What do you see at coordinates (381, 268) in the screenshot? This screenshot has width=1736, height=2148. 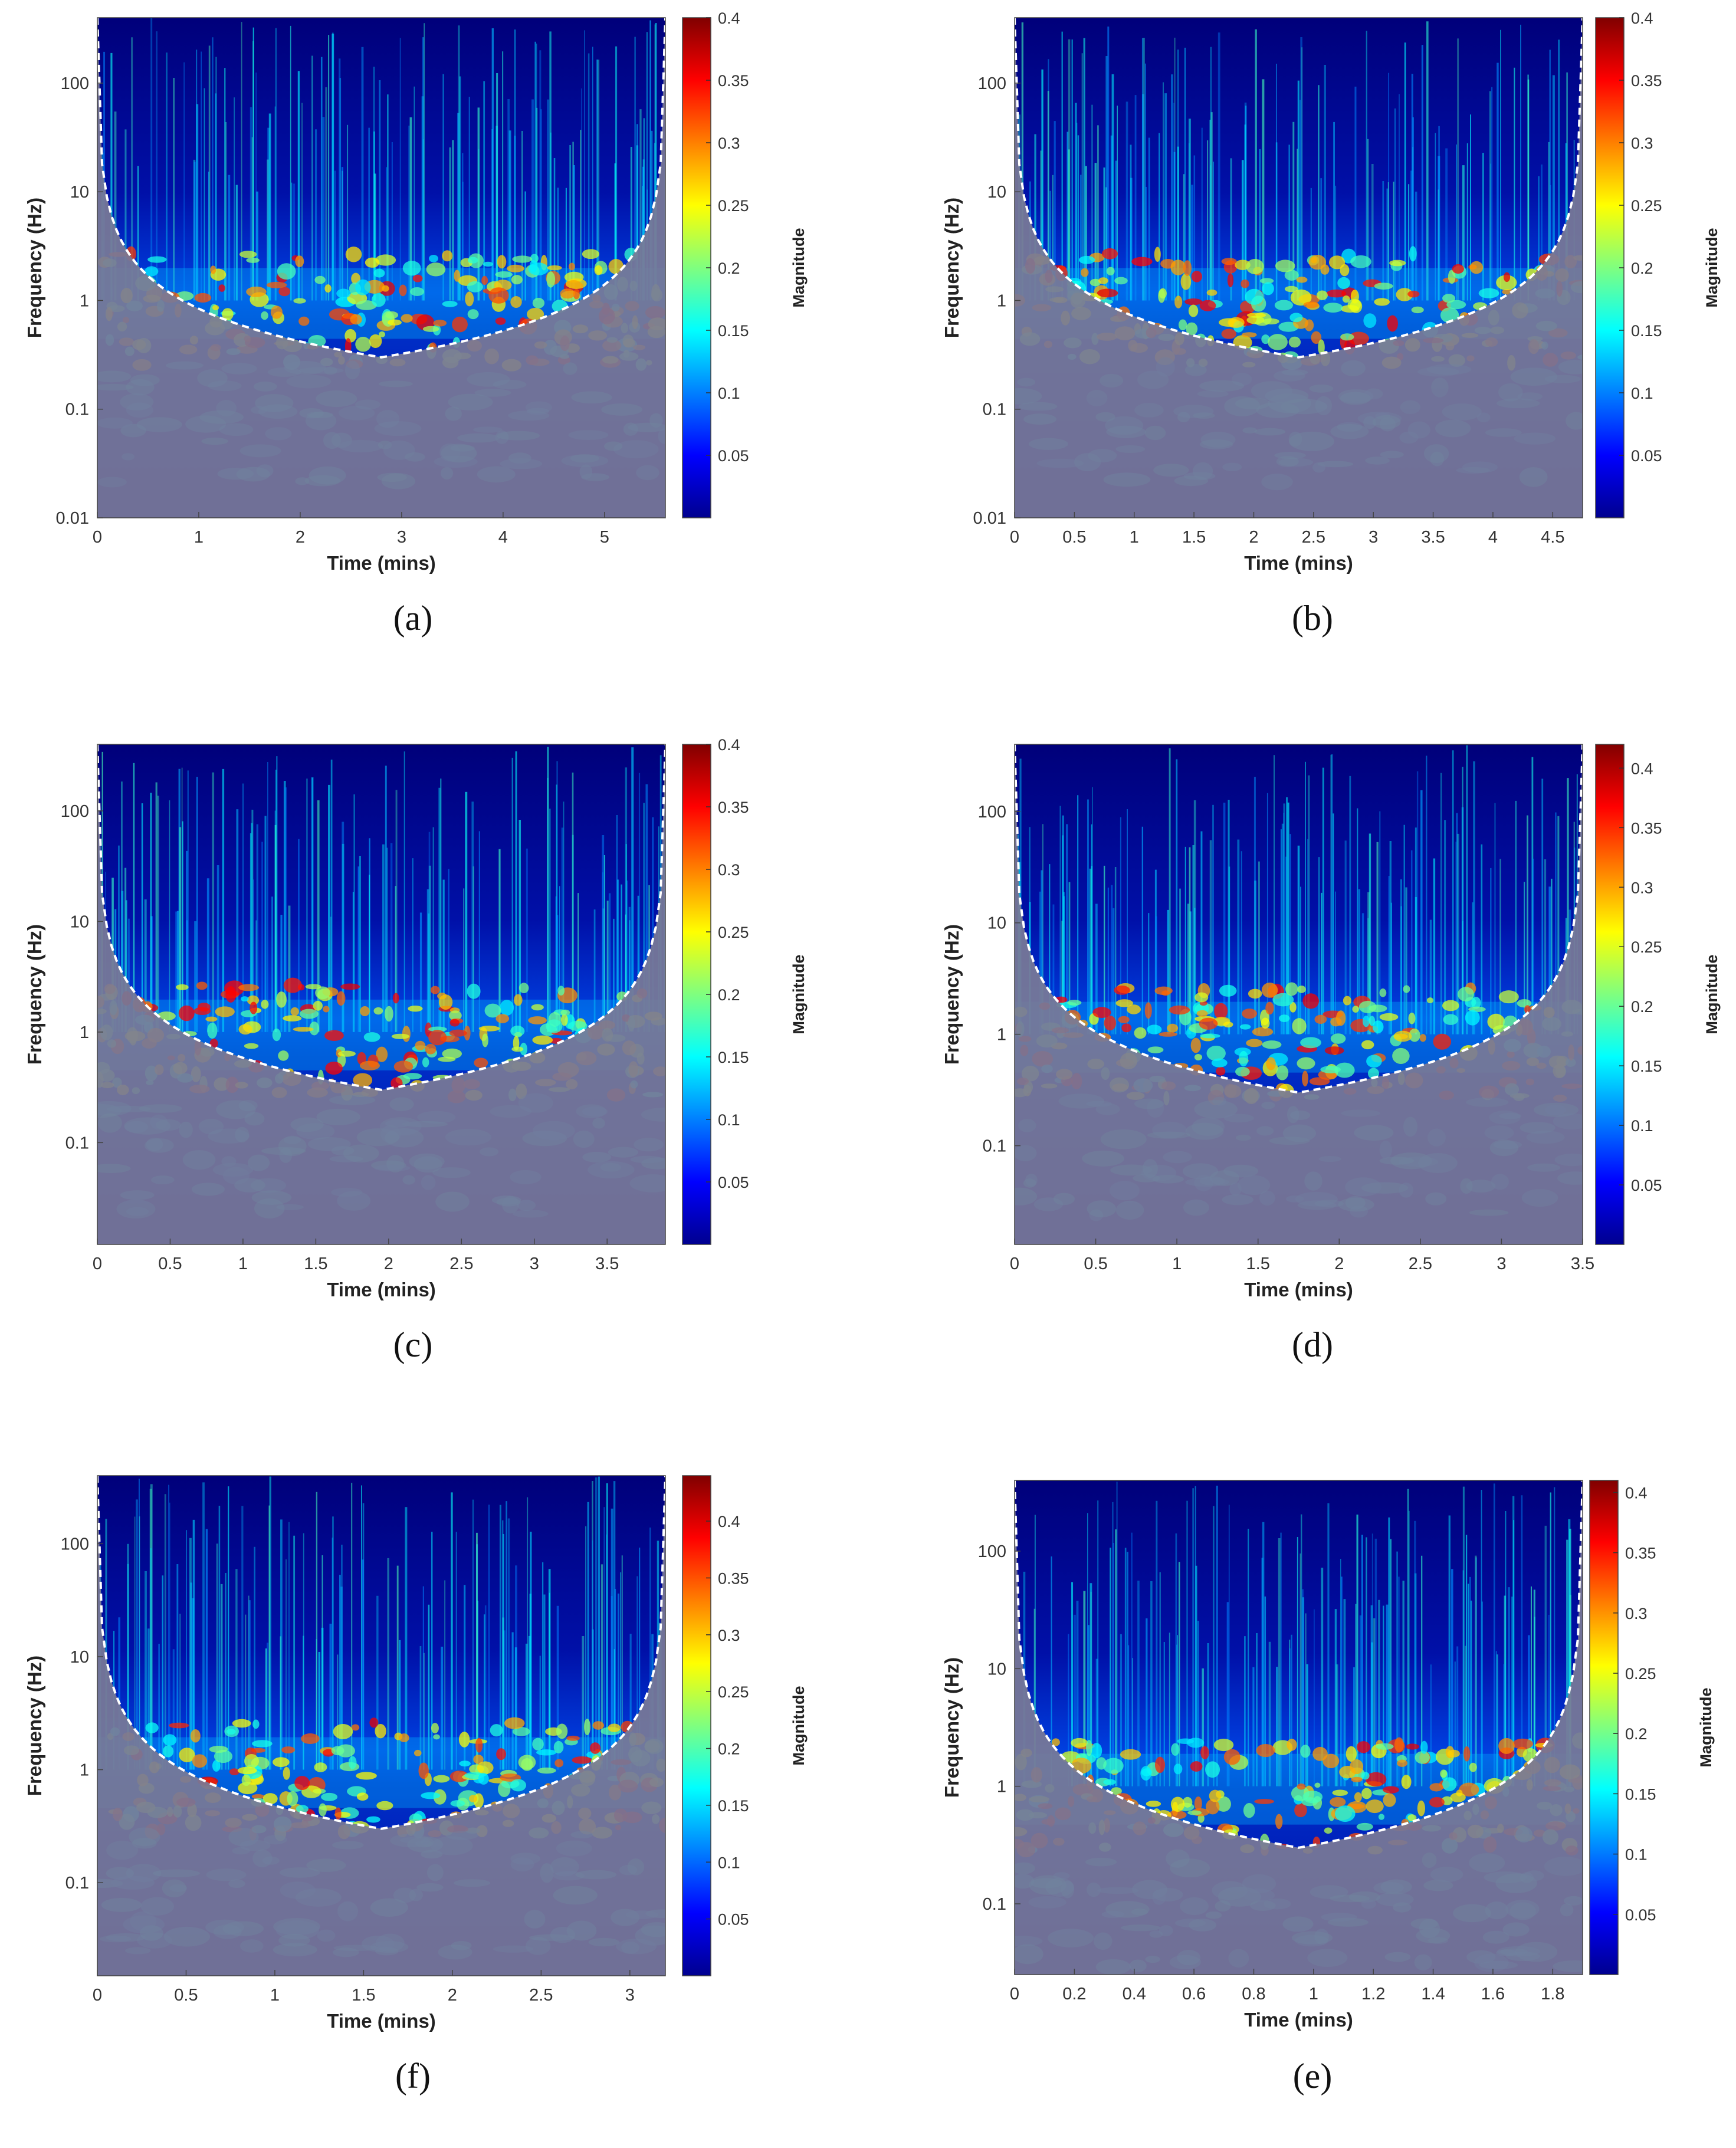 I see `cone-of-influence-shade` at bounding box center [381, 268].